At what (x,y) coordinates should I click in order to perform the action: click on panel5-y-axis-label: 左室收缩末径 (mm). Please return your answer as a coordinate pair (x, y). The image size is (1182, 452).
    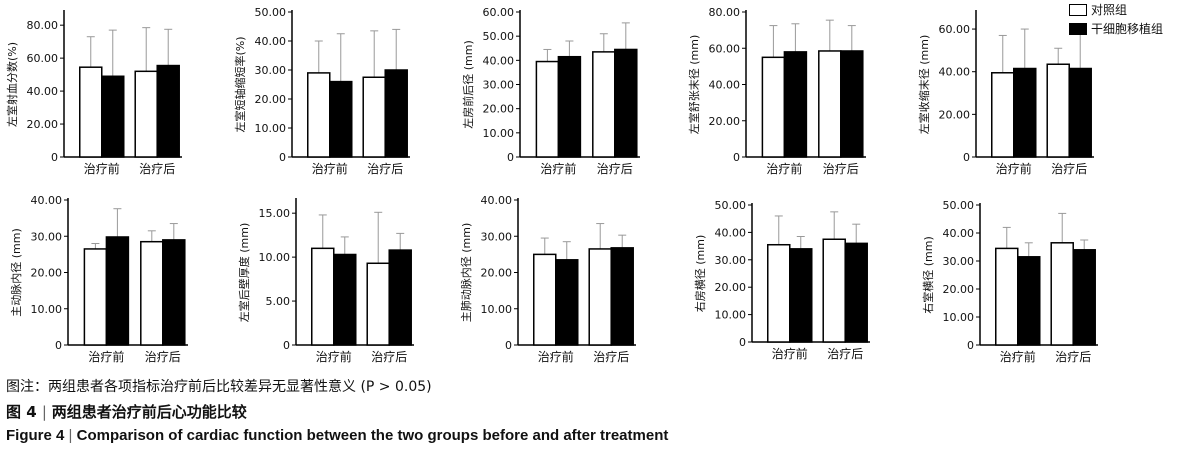
    Looking at the image, I should click on (924, 85).